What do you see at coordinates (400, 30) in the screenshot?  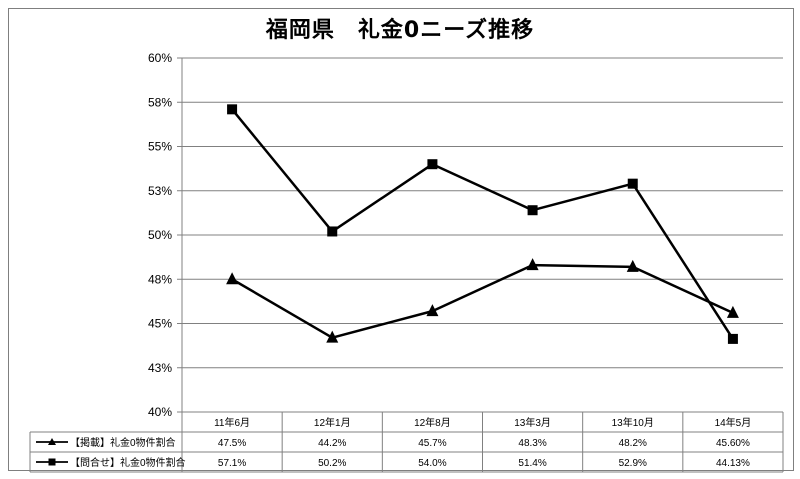 I see `chart-title: 福岡県 礼金0ニーズ推移` at bounding box center [400, 30].